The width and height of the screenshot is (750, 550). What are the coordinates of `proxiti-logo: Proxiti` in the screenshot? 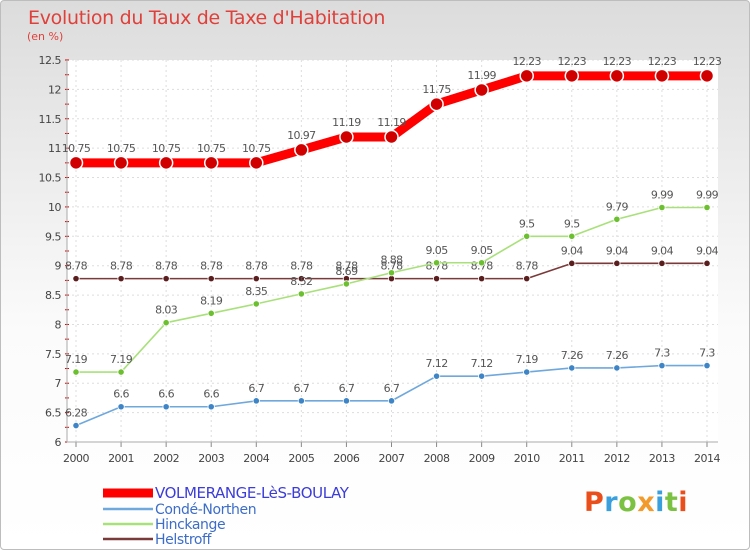 It's located at (636, 502).